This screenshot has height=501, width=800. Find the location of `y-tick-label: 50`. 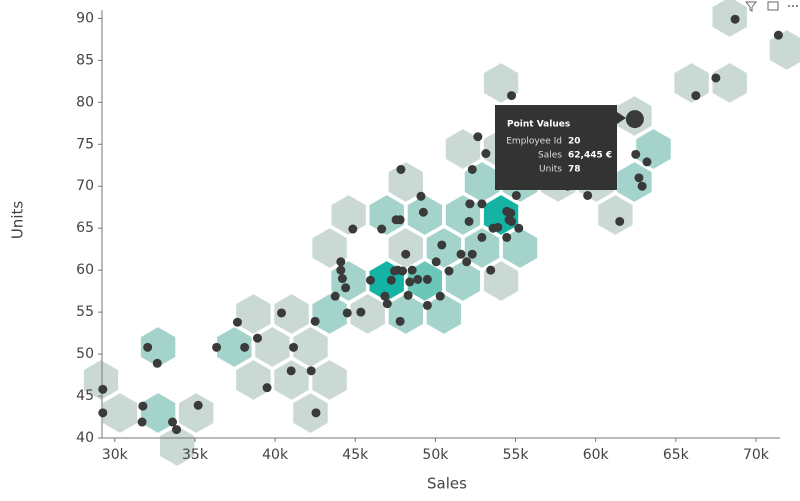

y-tick-label: 50 is located at coordinates (85, 354).